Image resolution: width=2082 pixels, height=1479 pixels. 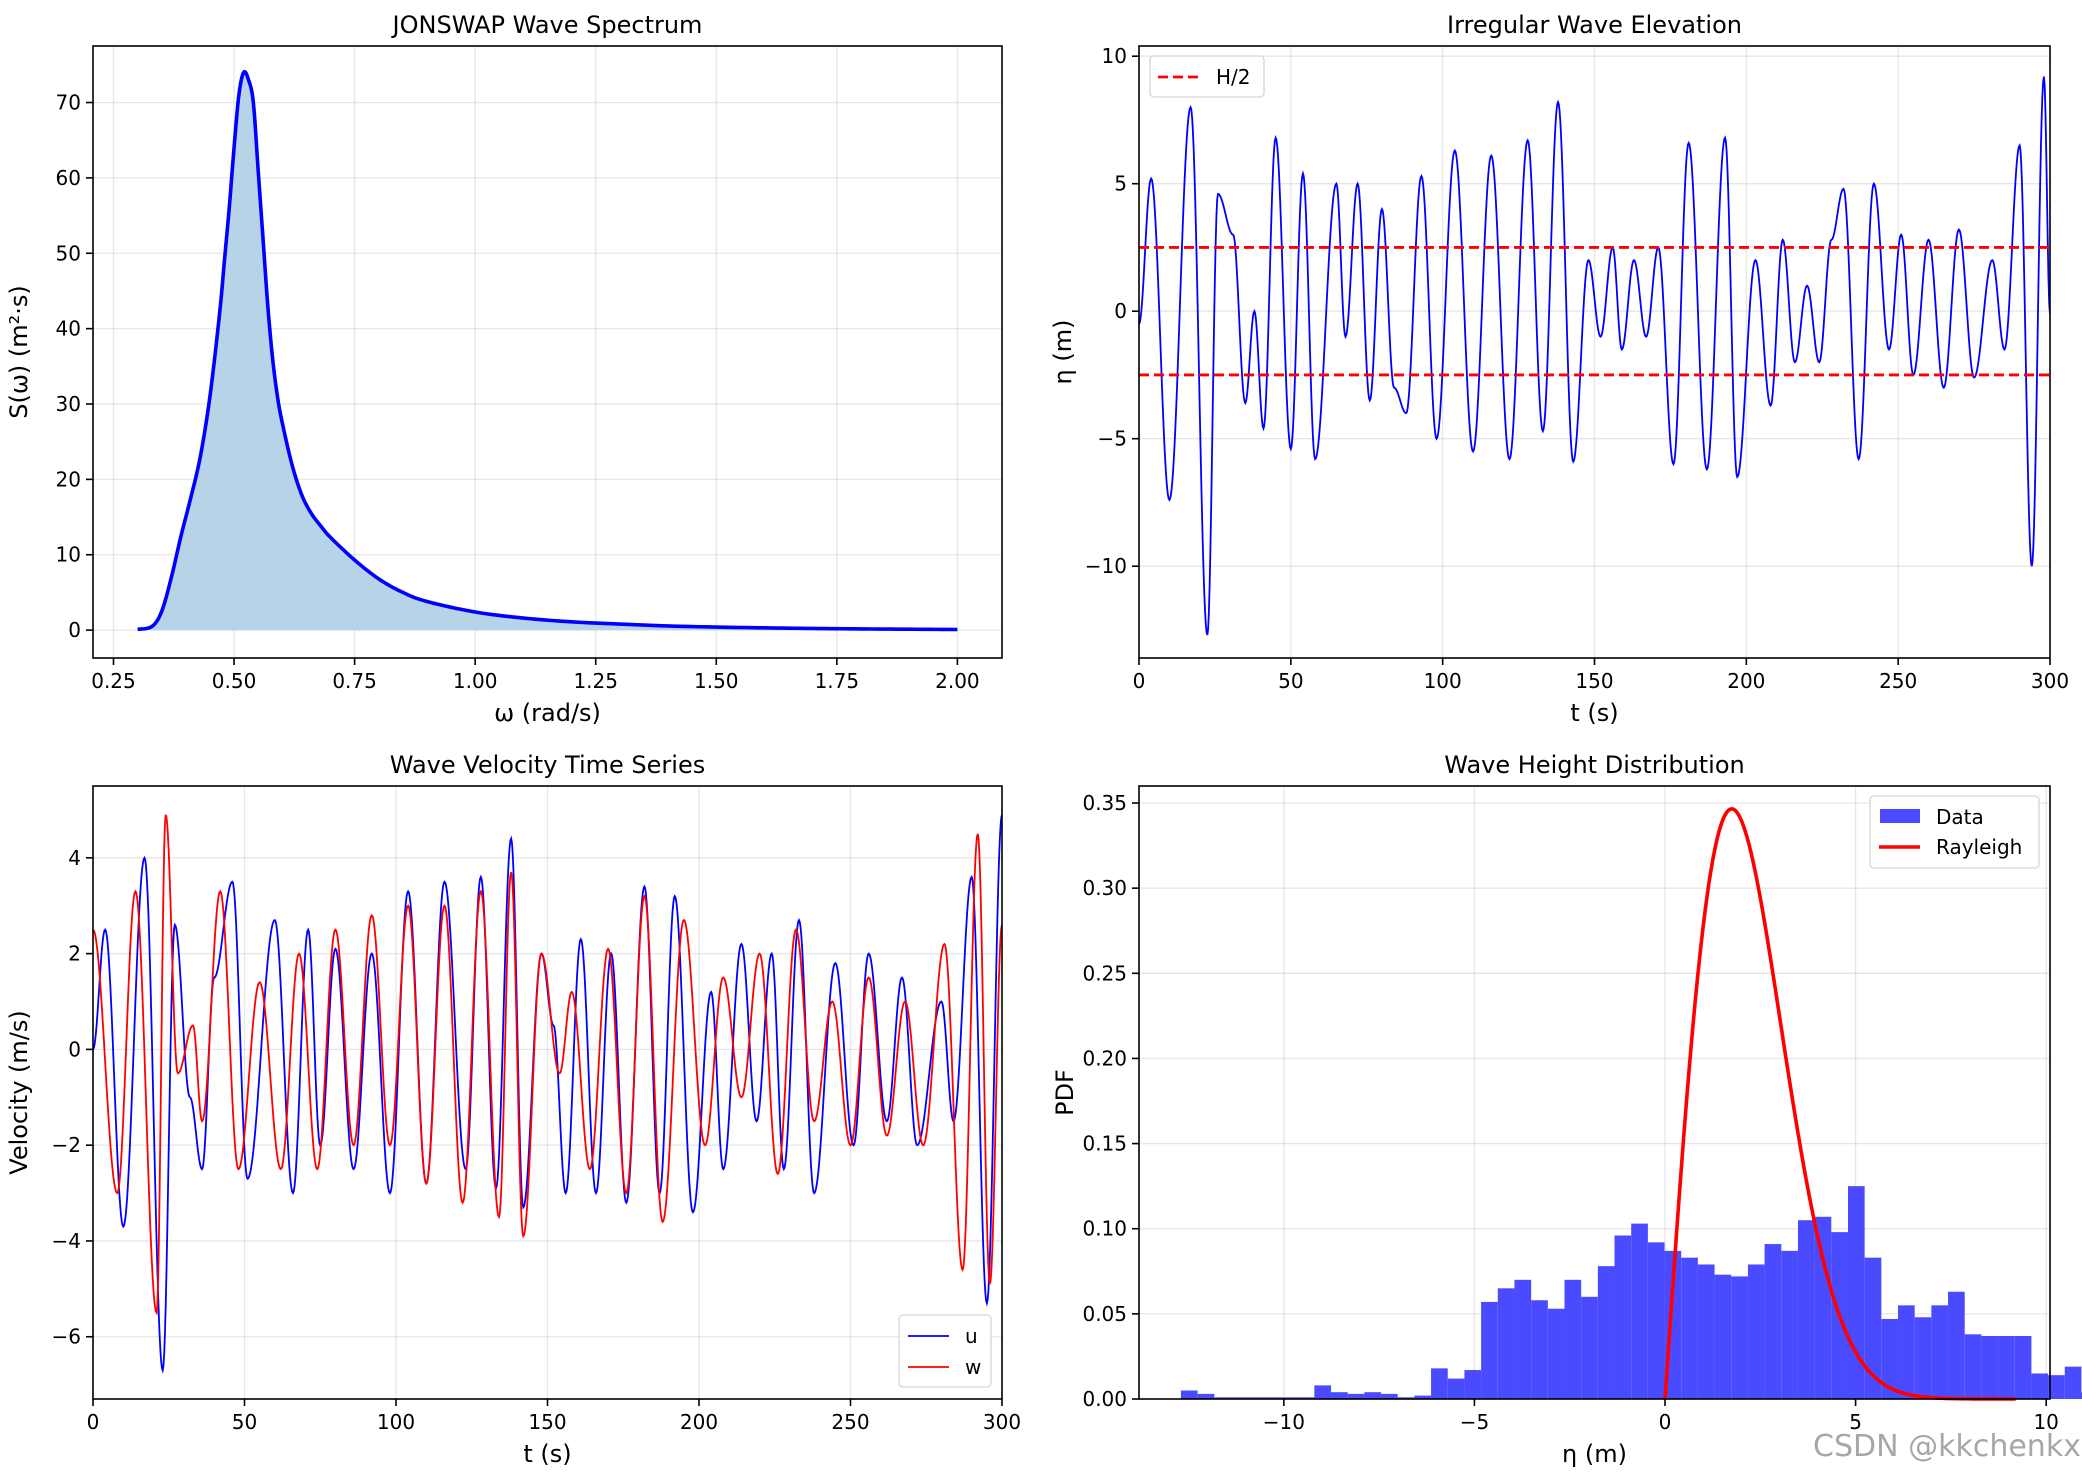 What do you see at coordinates (837, 681) in the screenshot?
I see `x-tick-label: 1.75` at bounding box center [837, 681].